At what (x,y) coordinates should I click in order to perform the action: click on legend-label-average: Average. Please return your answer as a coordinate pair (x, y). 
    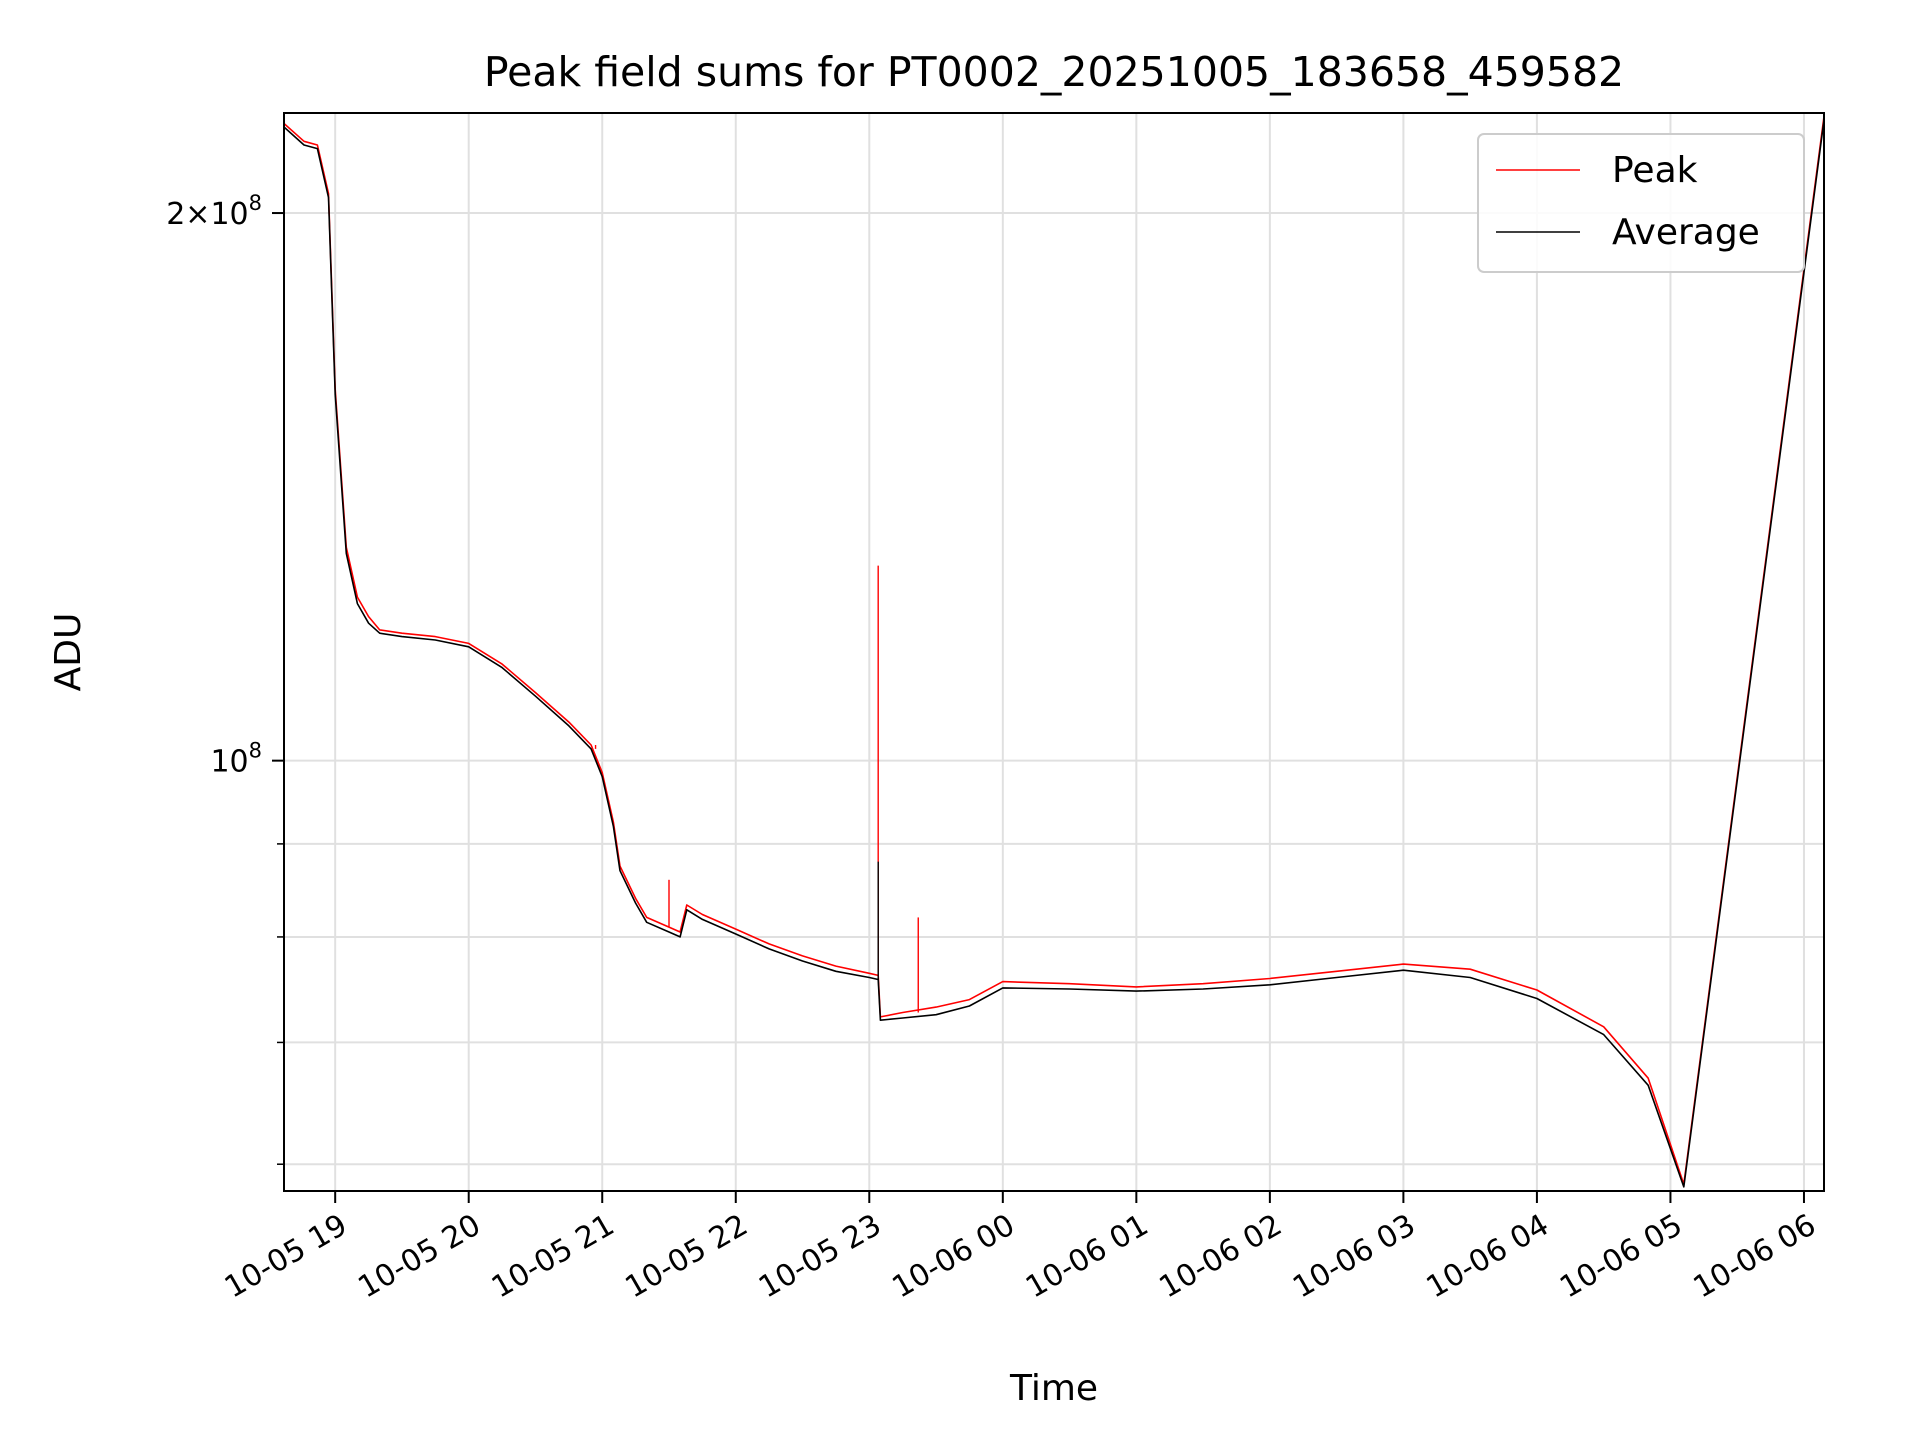
    Looking at the image, I should click on (1686, 232).